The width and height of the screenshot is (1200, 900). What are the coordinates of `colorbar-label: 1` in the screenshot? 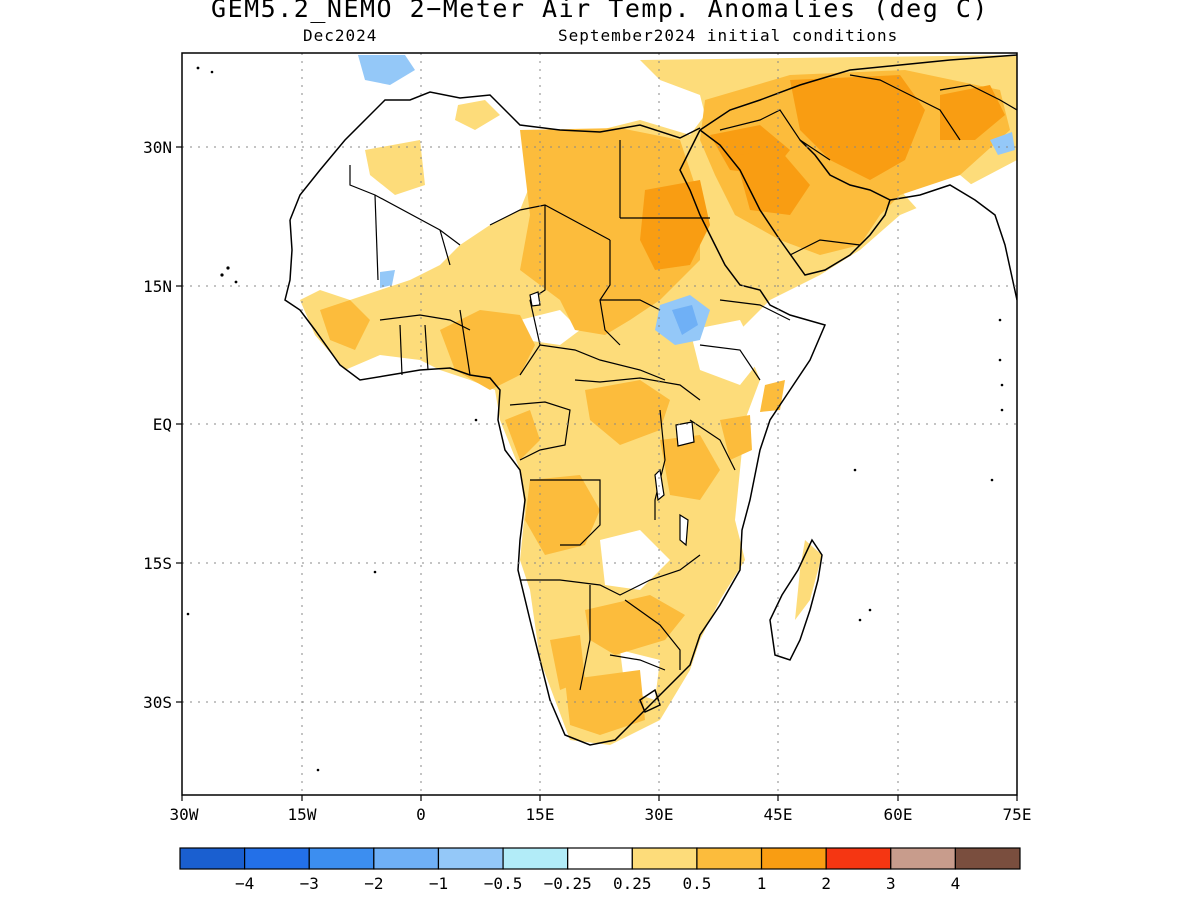 It's located at (762, 883).